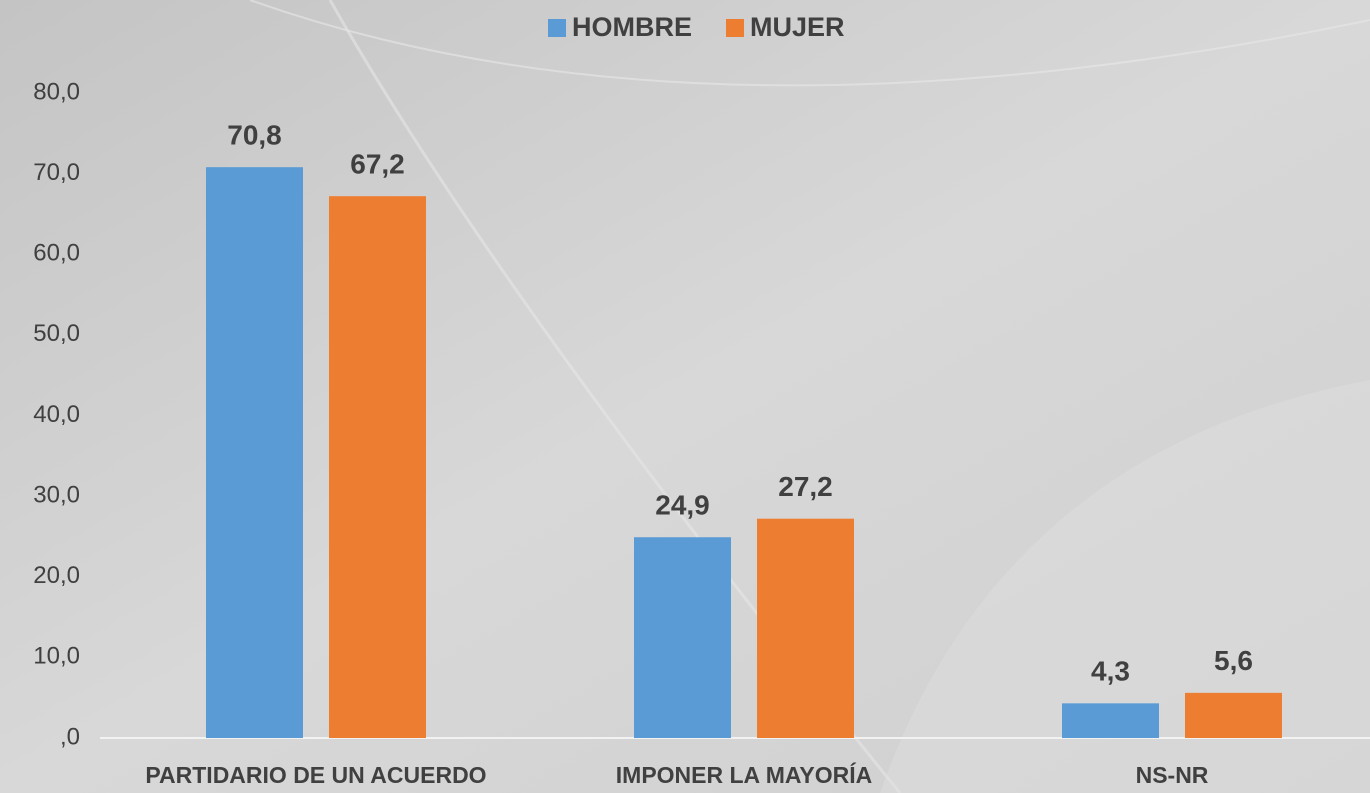 This screenshot has width=1370, height=793. I want to click on y-tick-label: 10,0, so click(56, 656).